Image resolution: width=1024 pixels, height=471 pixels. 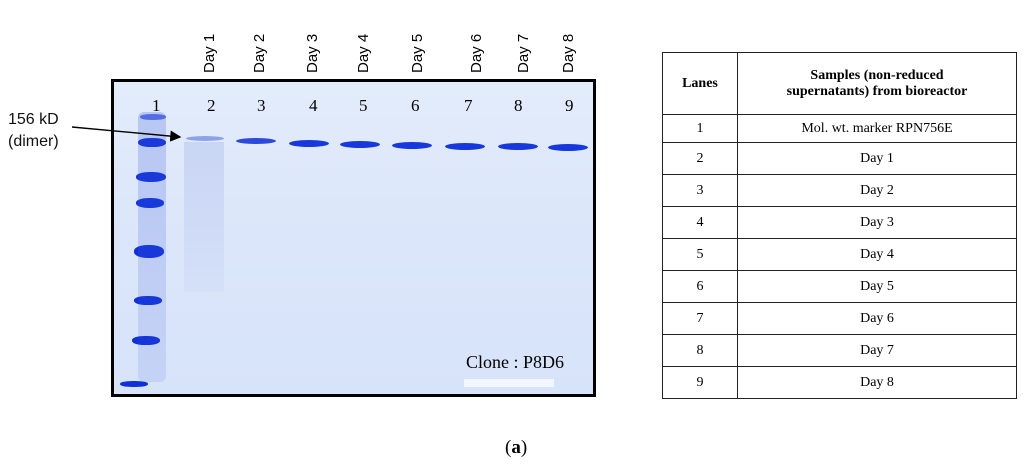 I want to click on day-header-8: Day 8, so click(x=568, y=53).